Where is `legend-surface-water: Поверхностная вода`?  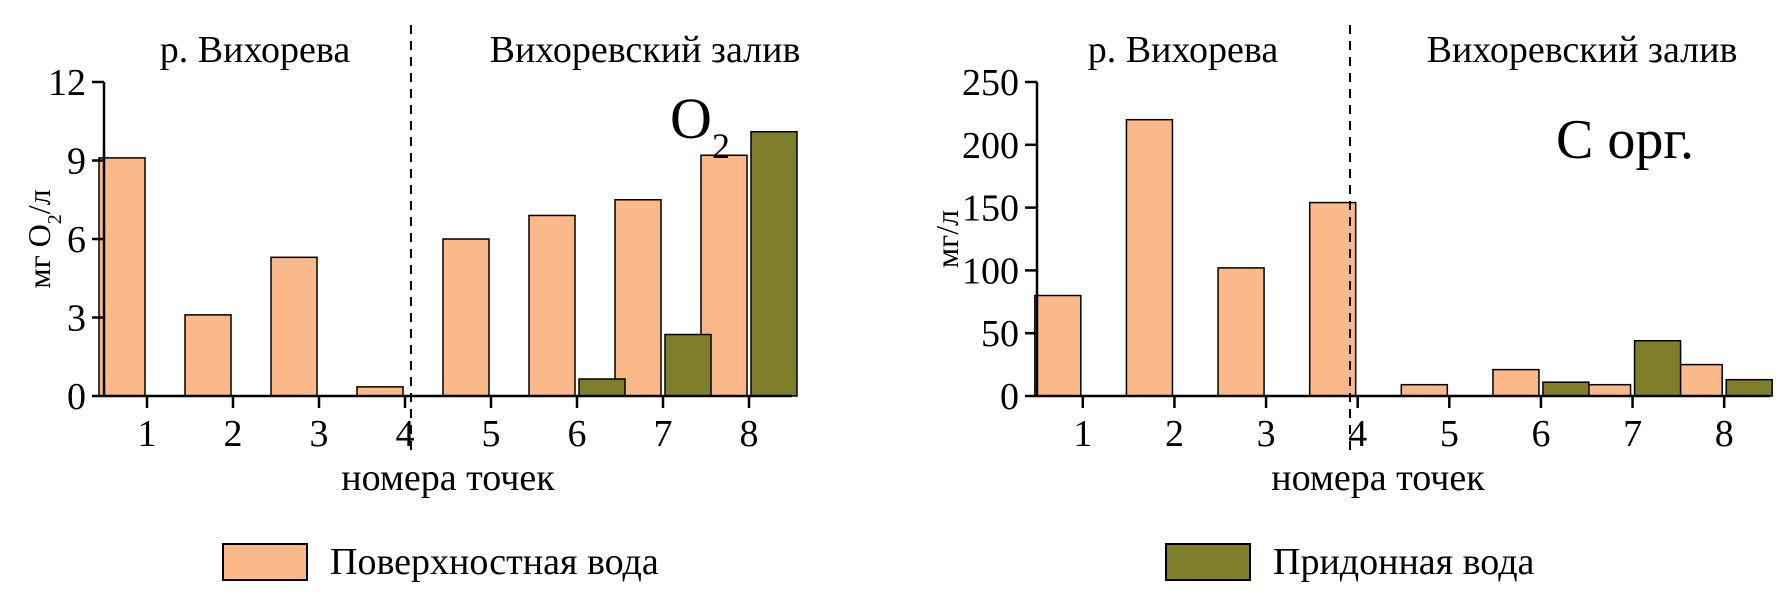
legend-surface-water: Поверхностная вода is located at coordinates (440, 562).